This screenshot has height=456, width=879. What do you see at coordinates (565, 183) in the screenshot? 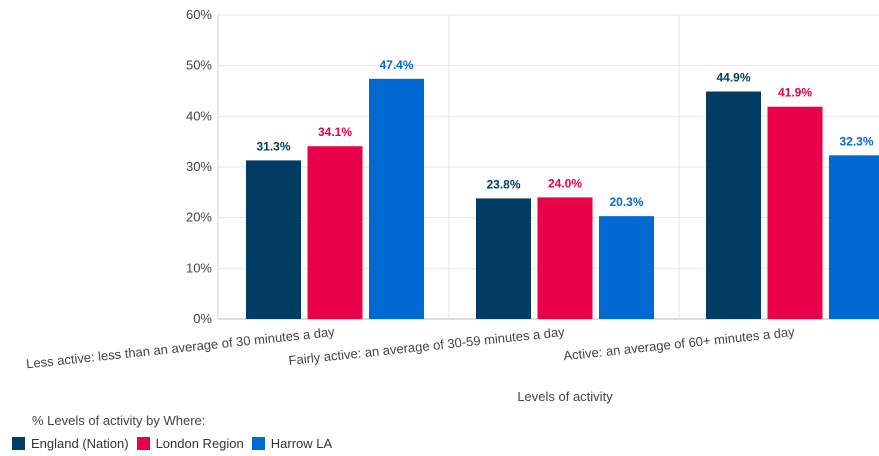
I see `data-label: 24.0%` at bounding box center [565, 183].